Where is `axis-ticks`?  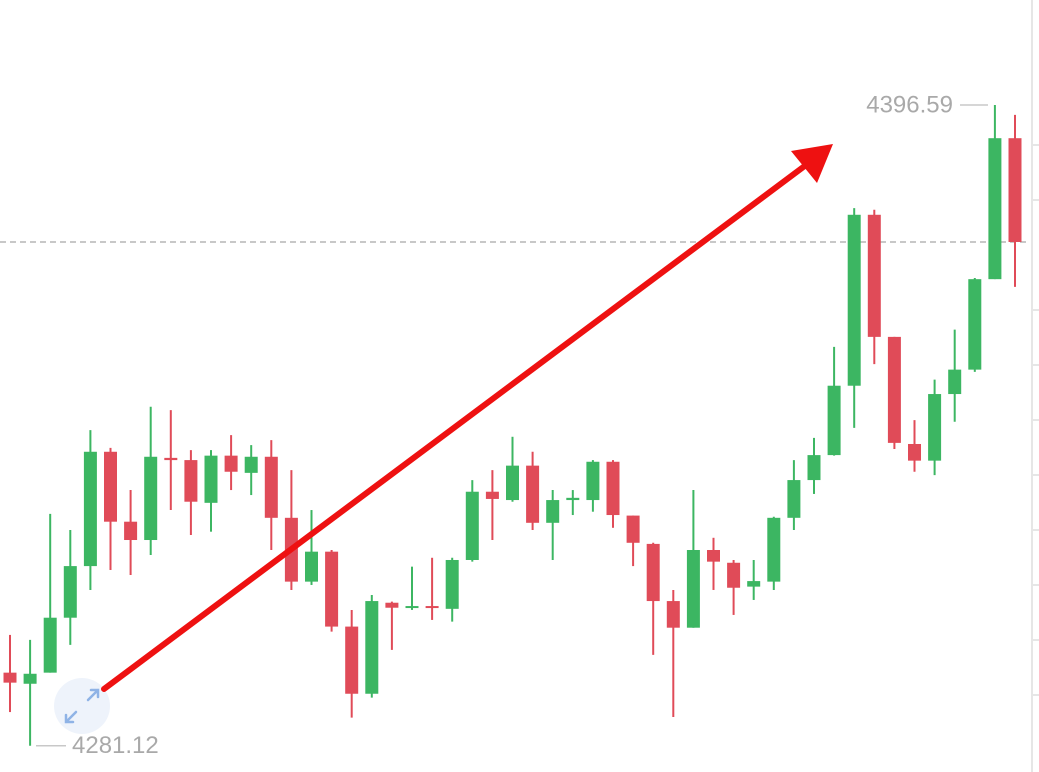
axis-ticks is located at coordinates (1035, 420).